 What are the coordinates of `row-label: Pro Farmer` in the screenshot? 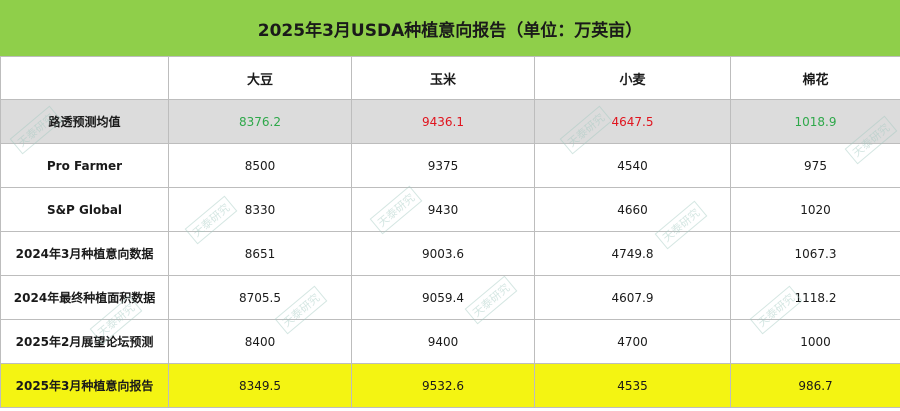 It's located at (84, 165).